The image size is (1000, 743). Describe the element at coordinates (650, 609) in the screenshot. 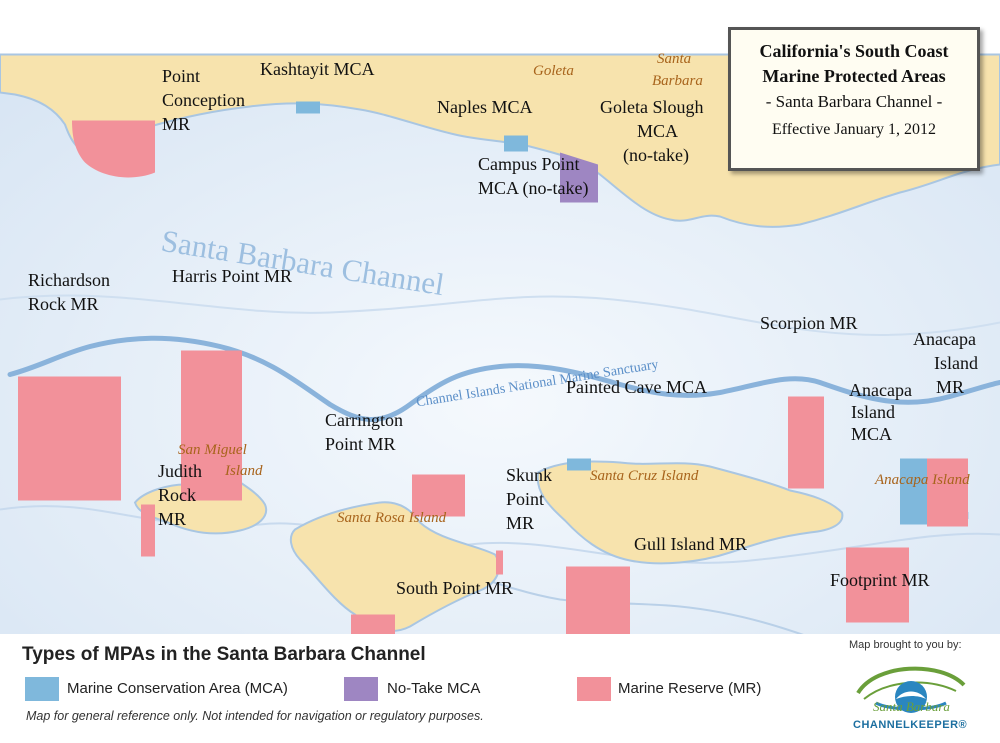

I see `sanctuary-boundary-lower` at that location.